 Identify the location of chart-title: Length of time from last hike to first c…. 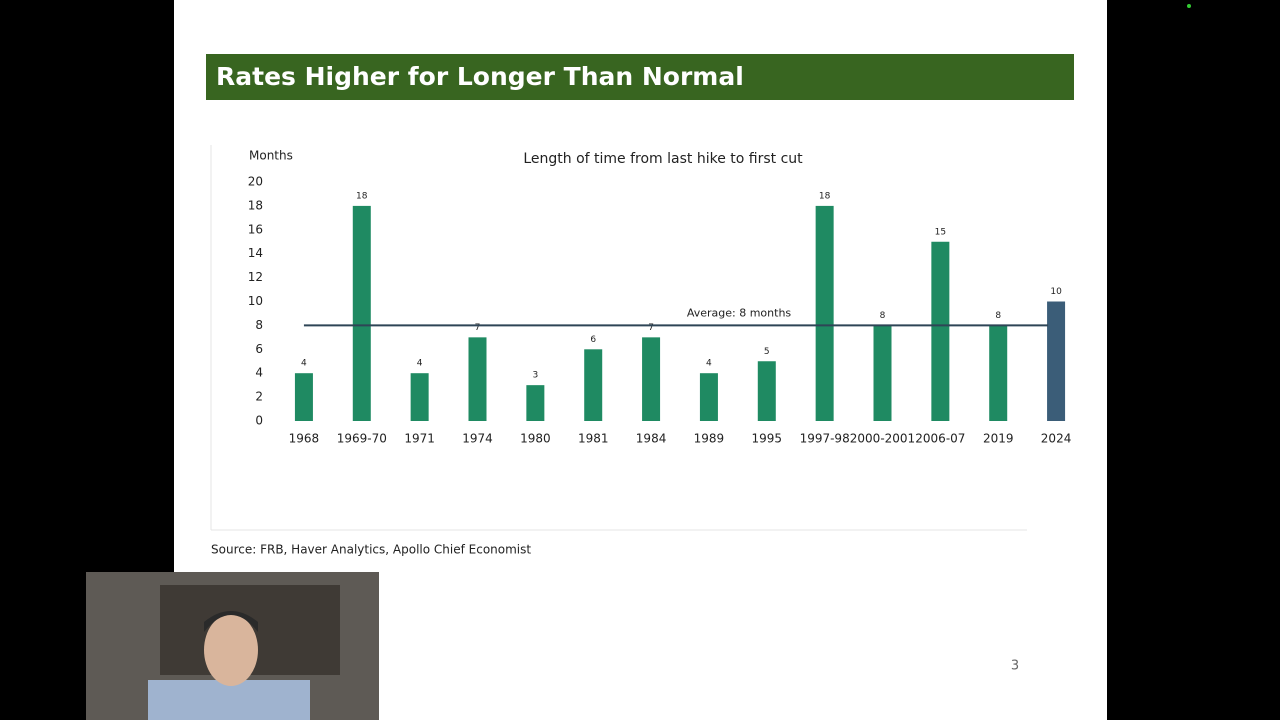
(663, 159).